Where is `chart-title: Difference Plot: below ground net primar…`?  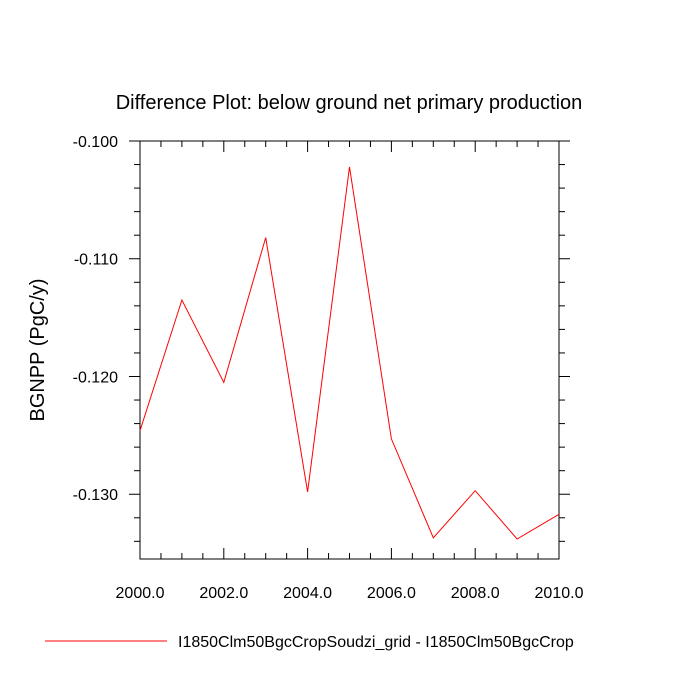 chart-title: Difference Plot: below ground net primar… is located at coordinates (349, 103).